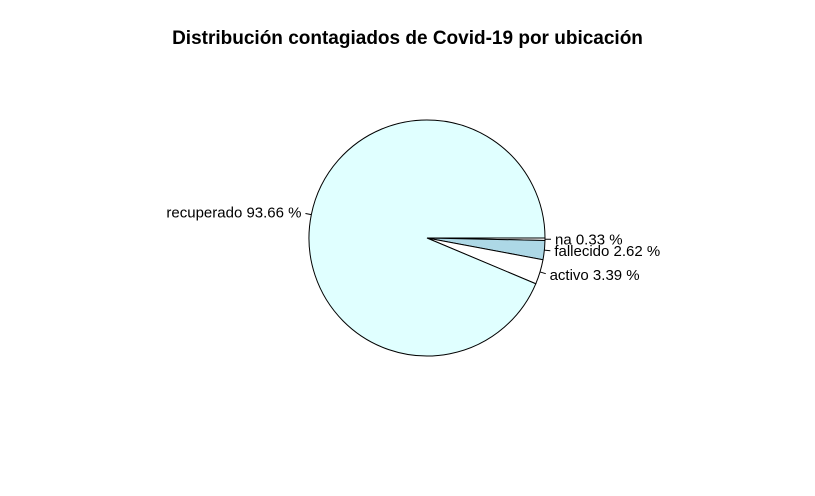 The height and width of the screenshot is (496, 815). I want to click on slice-label: na 0.33 %, so click(589, 239).